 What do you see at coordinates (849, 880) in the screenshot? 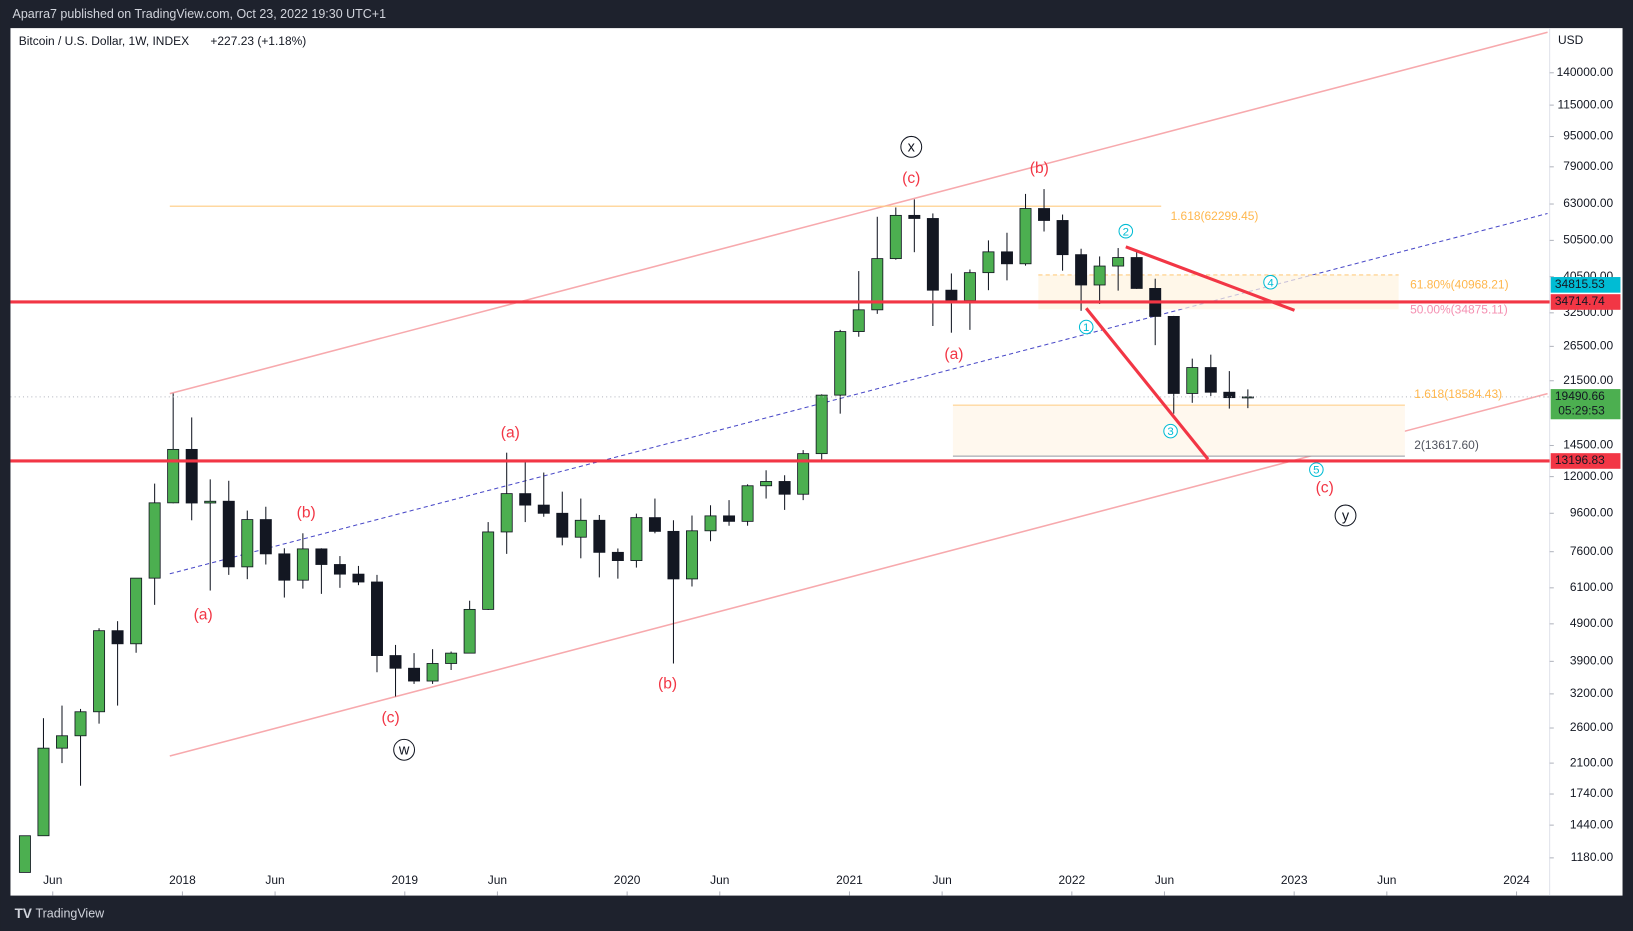
I see `x-tick-label: 2021` at bounding box center [849, 880].